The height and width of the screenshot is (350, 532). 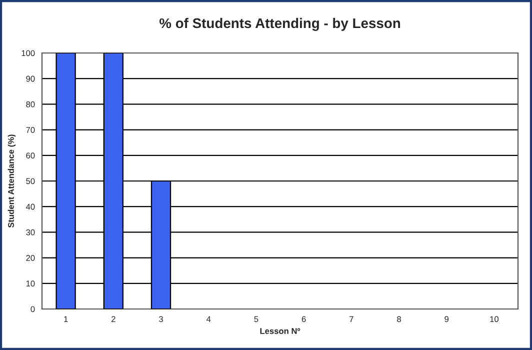 I want to click on y-tick-label: 10, so click(x=30, y=283).